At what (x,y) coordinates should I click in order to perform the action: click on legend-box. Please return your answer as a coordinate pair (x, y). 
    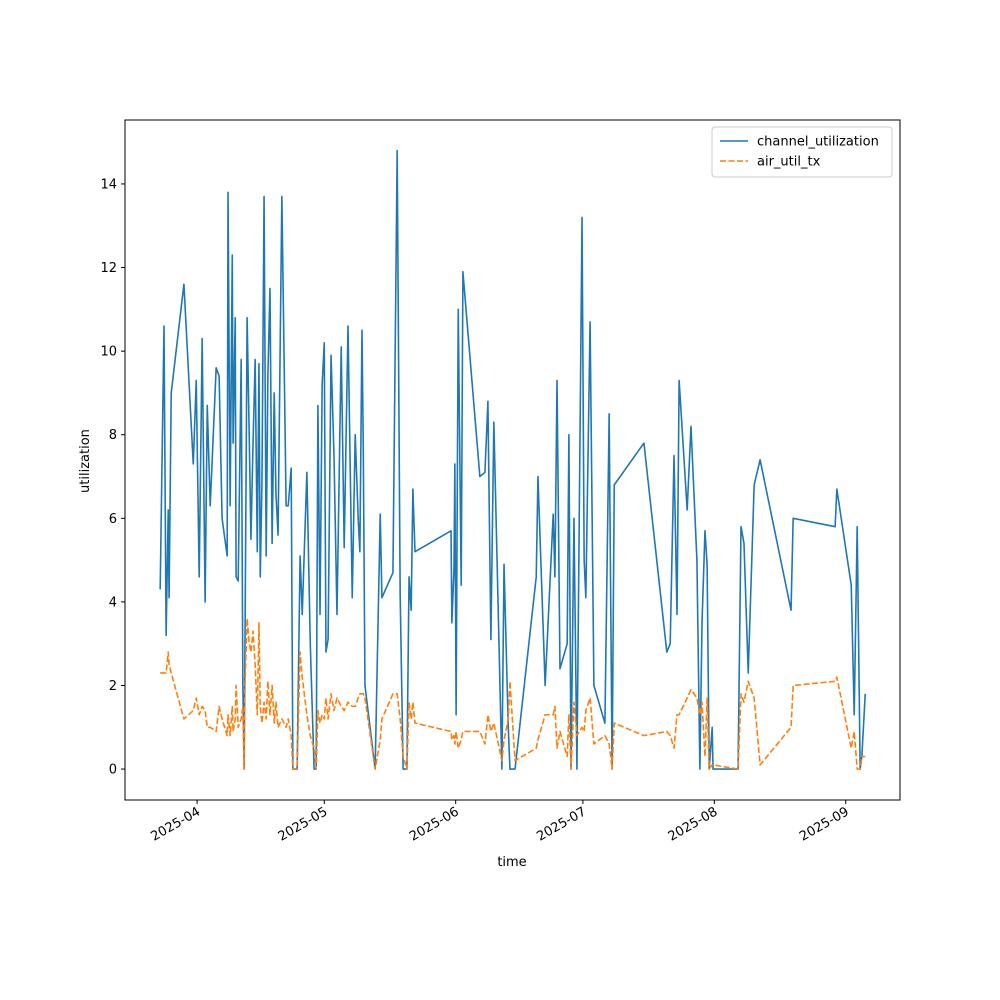
    Looking at the image, I should click on (802, 152).